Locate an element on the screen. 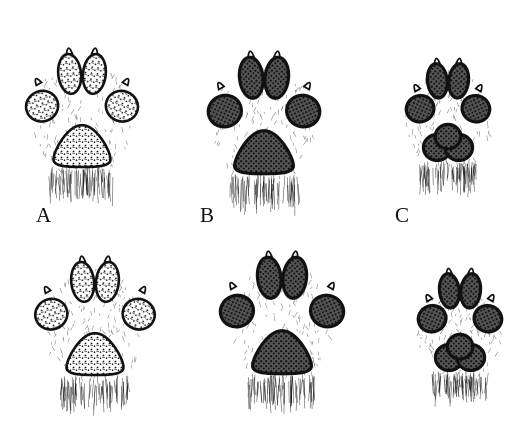 The height and width of the screenshot is (425, 528). paw-print-a-bottom is located at coordinates (95, 335).